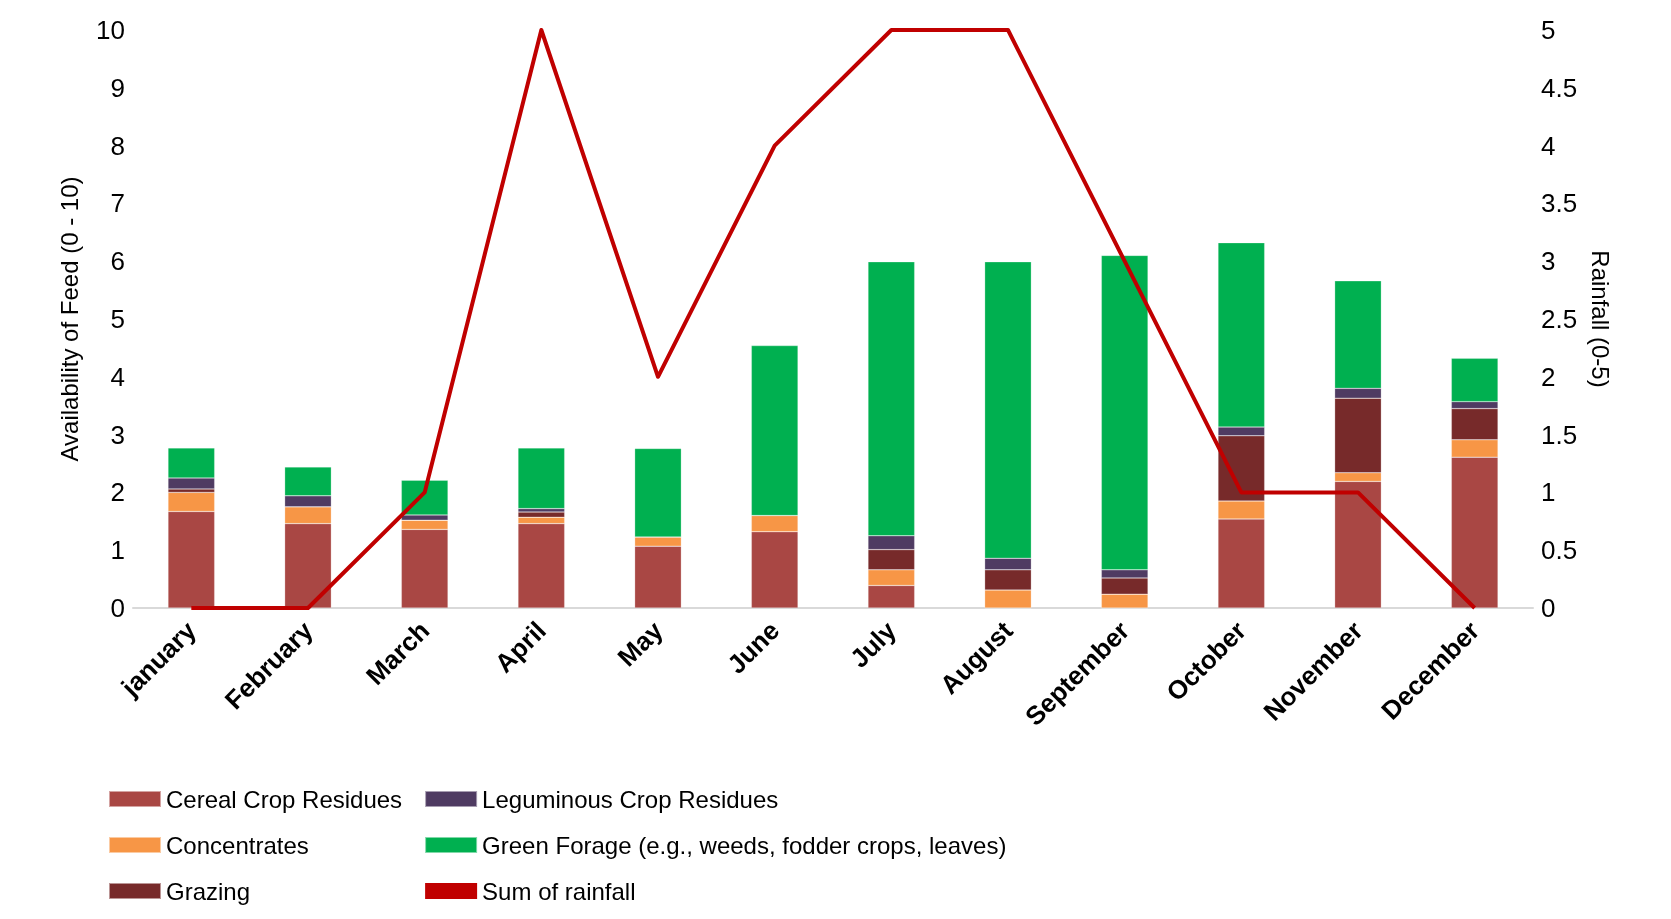 This screenshot has width=1671, height=919. What do you see at coordinates (630, 799) in the screenshot?
I see `legend-label: Leguminous Crop Residues` at bounding box center [630, 799].